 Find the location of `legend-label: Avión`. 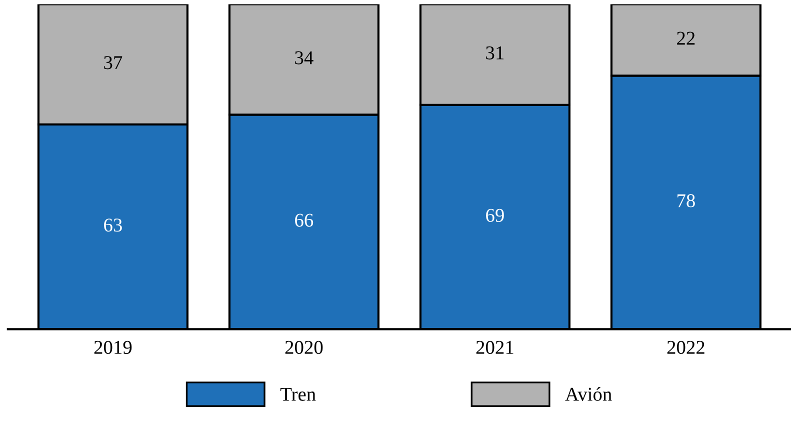

legend-label: Avión is located at coordinates (588, 394).